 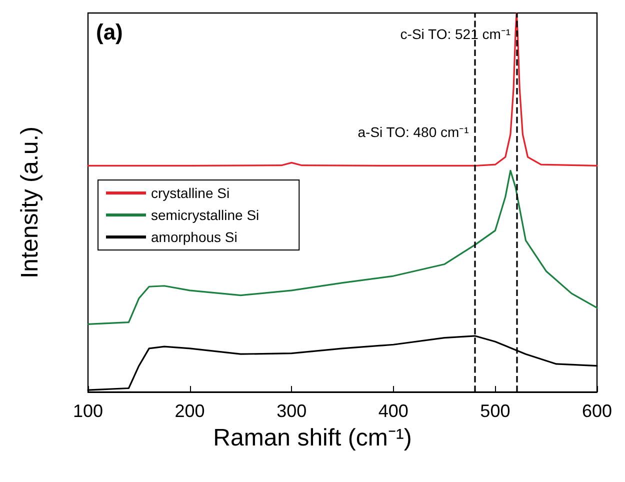 I want to click on annotation: (a), so click(x=109, y=32).